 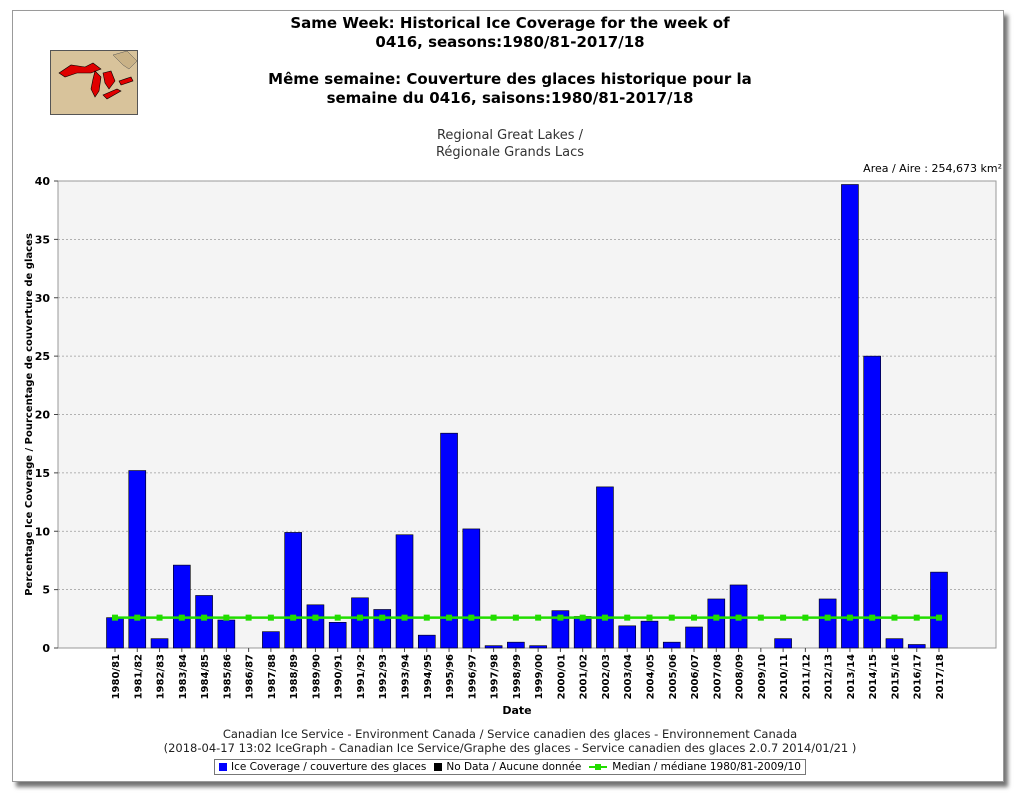 What do you see at coordinates (438, 767) in the screenshot?
I see `legend-swatch-nodata` at bounding box center [438, 767].